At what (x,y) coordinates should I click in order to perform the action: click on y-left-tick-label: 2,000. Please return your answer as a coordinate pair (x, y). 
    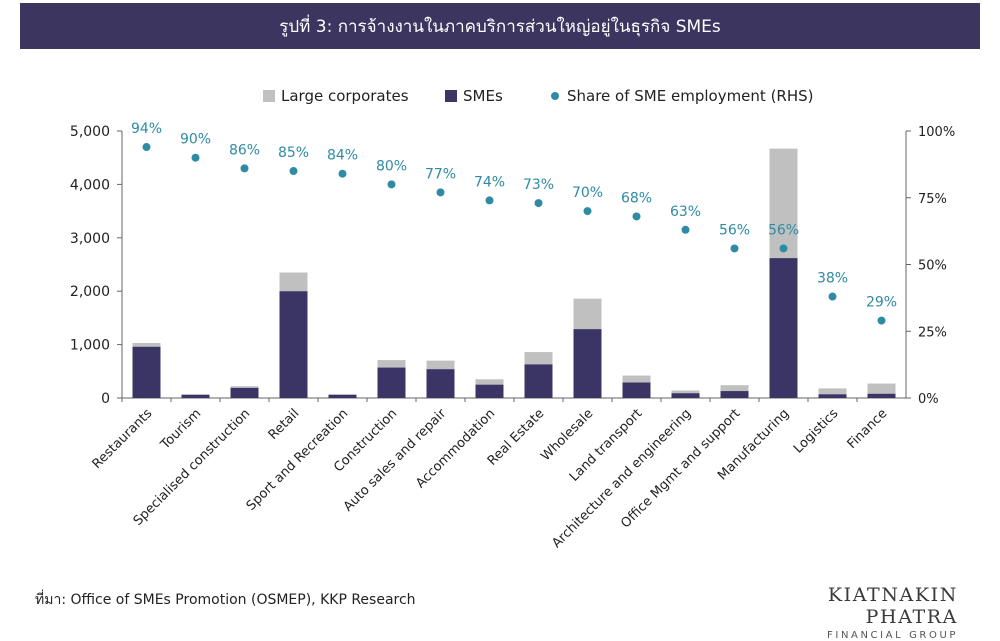
    Looking at the image, I should click on (90, 292).